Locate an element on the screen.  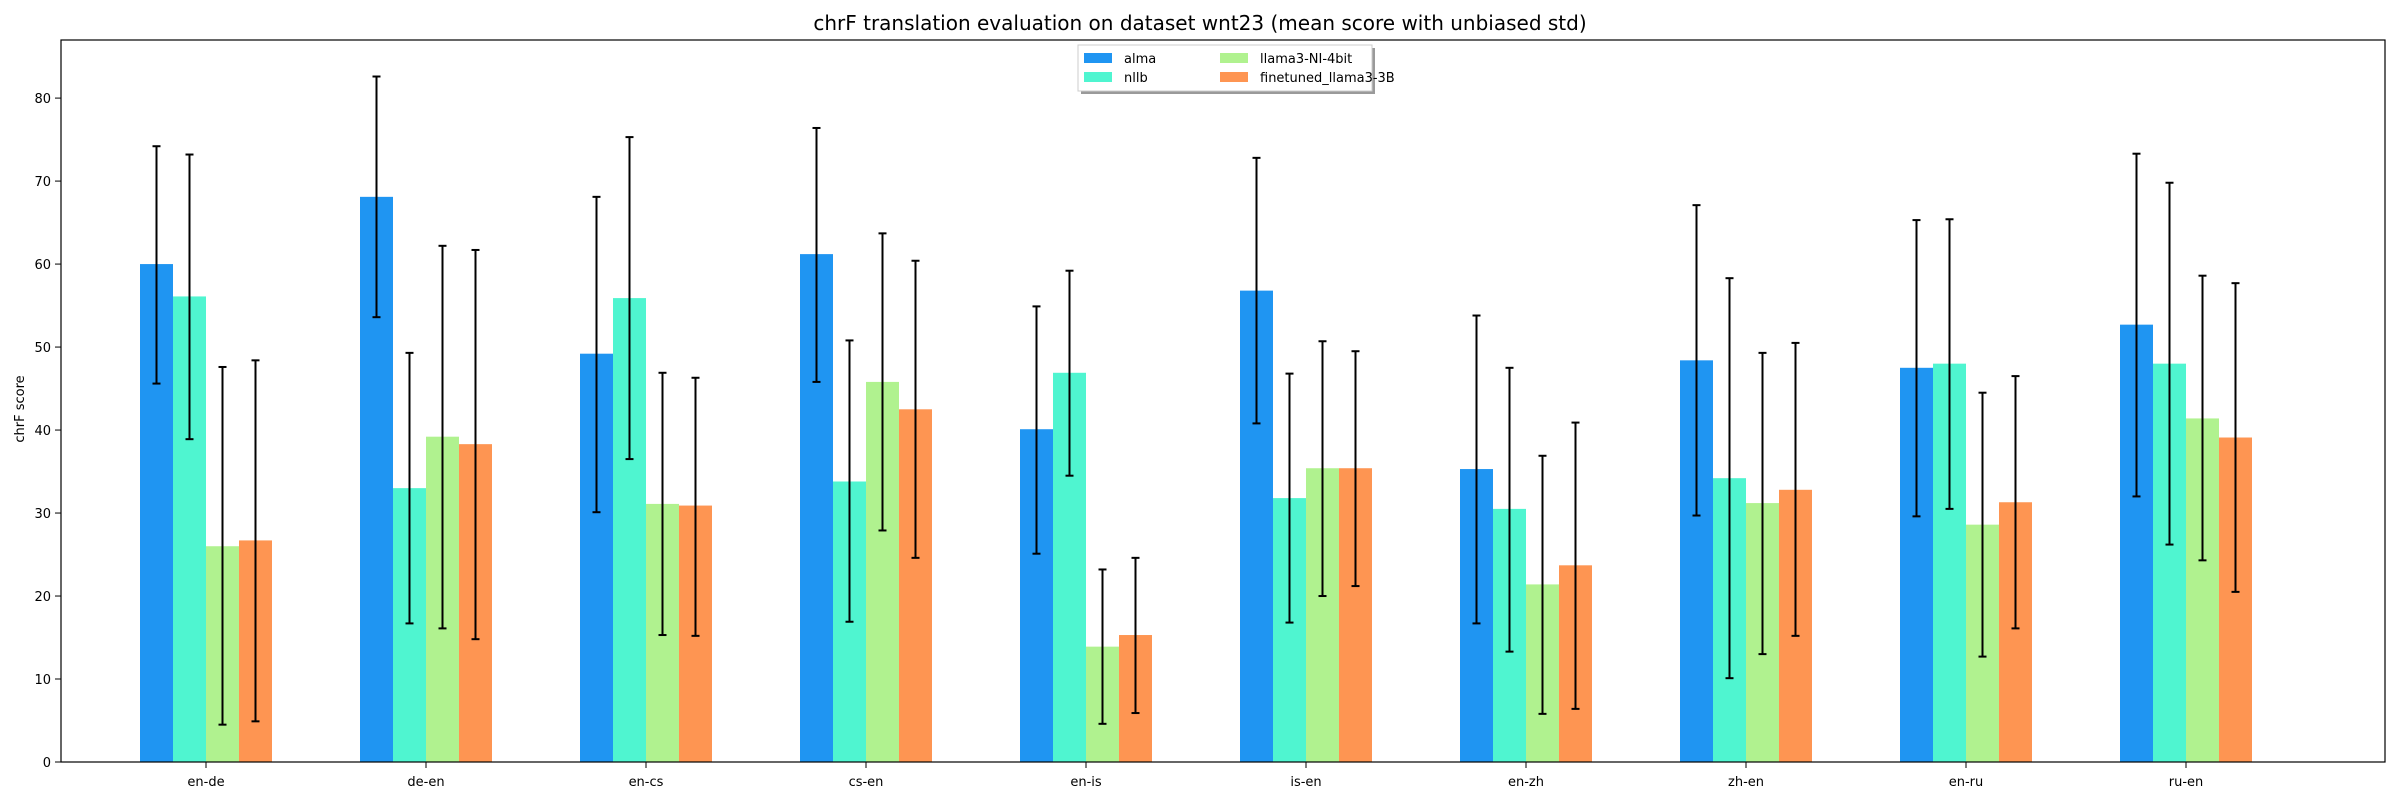
x-tick-label: en-cs is located at coordinates (646, 782).